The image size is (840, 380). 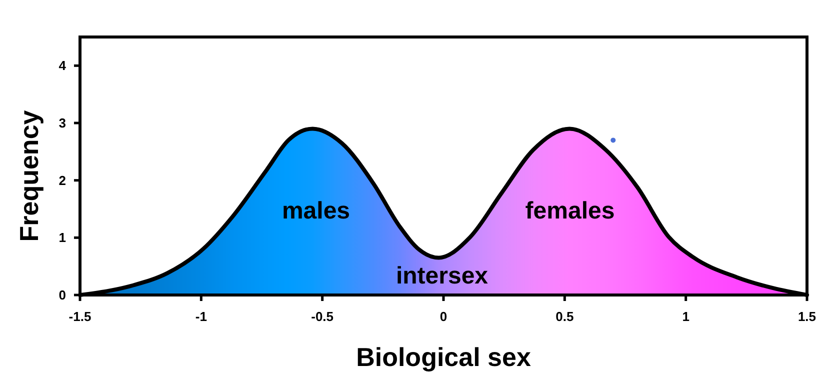 What do you see at coordinates (807, 316) in the screenshot?
I see `x-tick-label: 1.5` at bounding box center [807, 316].